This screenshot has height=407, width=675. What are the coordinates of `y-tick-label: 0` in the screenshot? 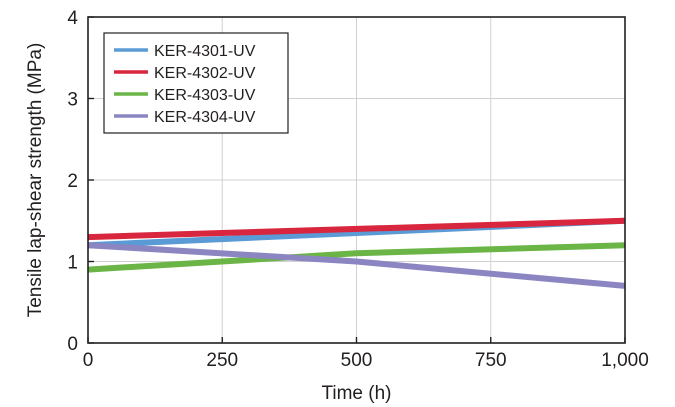 It's located at (72, 344).